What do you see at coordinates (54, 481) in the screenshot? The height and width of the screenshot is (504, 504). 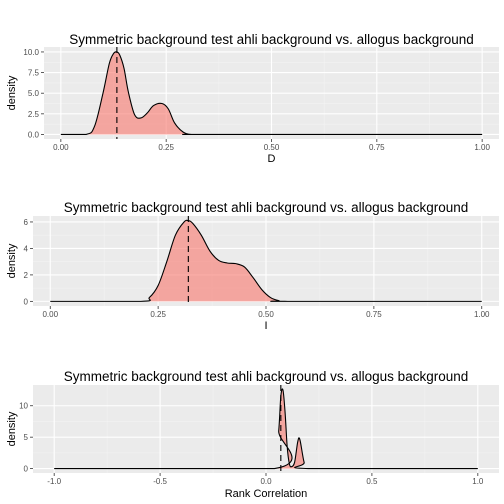 I see `x-tick-label: -1.0` at bounding box center [54, 481].